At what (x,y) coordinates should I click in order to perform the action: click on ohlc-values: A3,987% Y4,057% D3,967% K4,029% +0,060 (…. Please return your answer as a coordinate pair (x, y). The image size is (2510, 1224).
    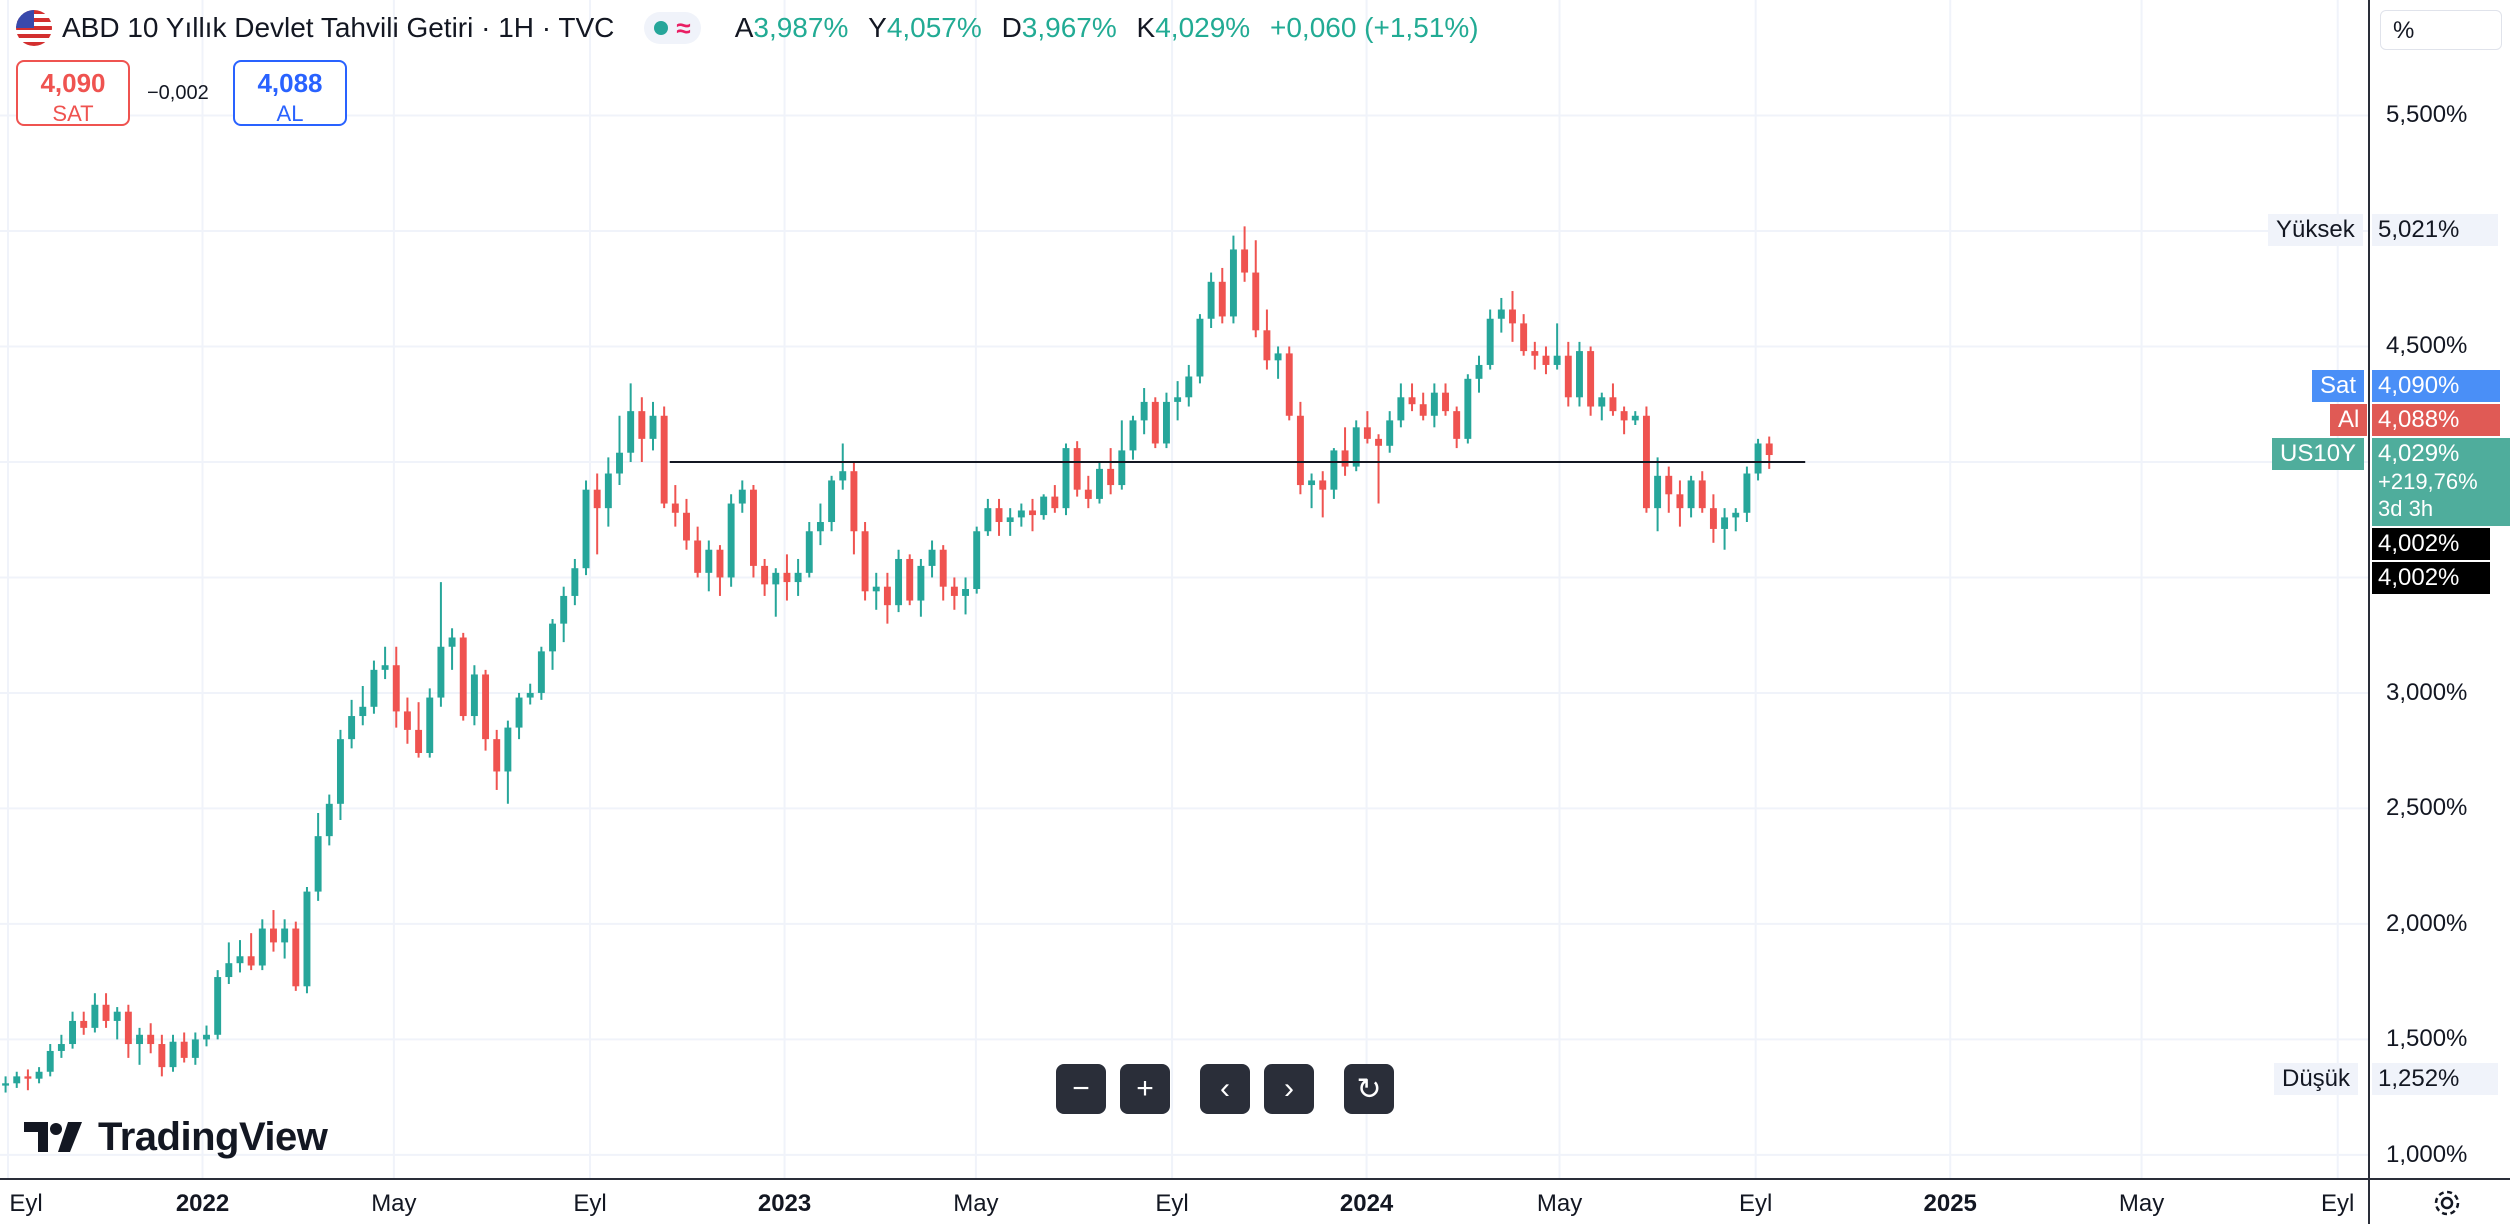
    Looking at the image, I should click on (1107, 28).